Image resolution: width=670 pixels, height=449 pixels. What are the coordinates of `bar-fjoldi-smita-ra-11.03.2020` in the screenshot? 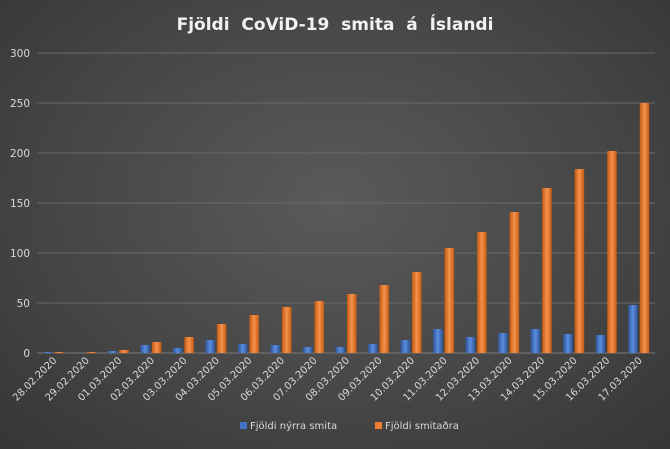 It's located at (449, 300).